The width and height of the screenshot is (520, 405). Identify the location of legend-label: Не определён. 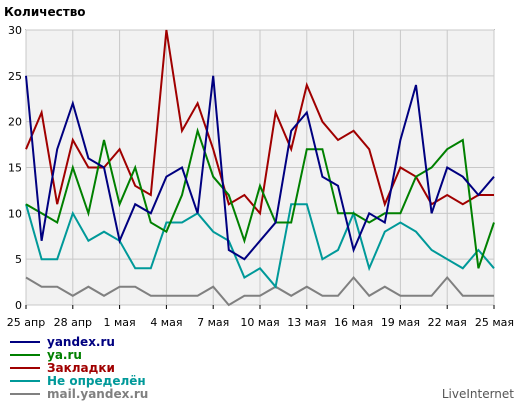
(96, 381).